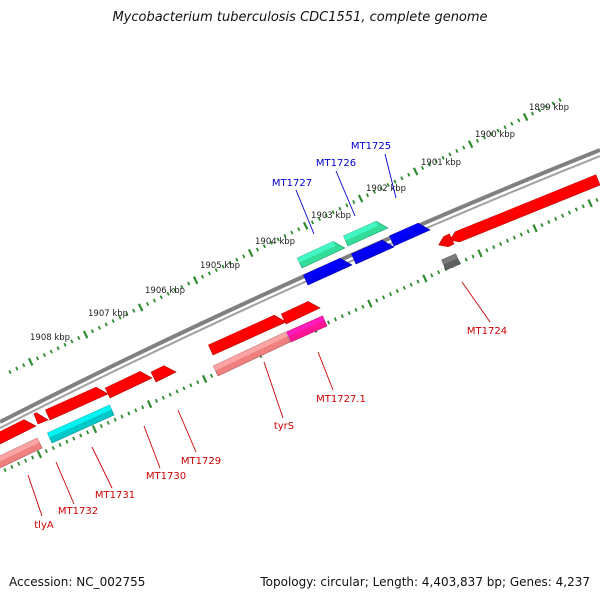  Describe the element at coordinates (292, 183) in the screenshot. I see `gene-label: MT1727` at that location.